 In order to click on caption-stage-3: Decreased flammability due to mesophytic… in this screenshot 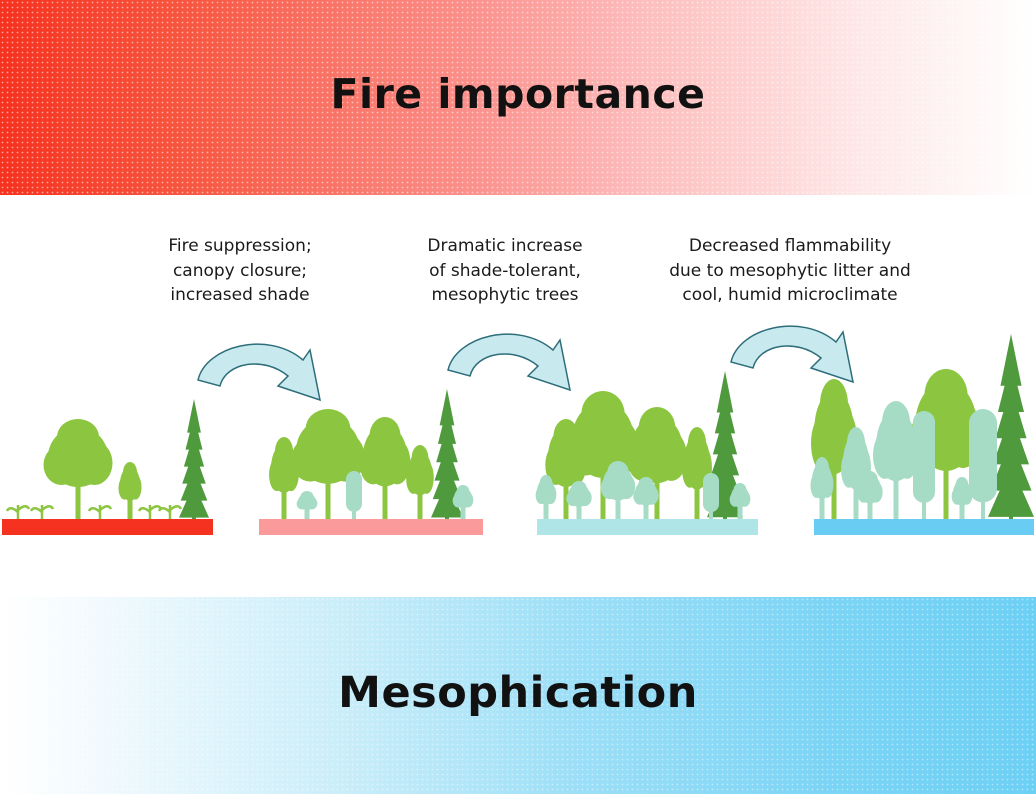, I will do `click(790, 271)`.